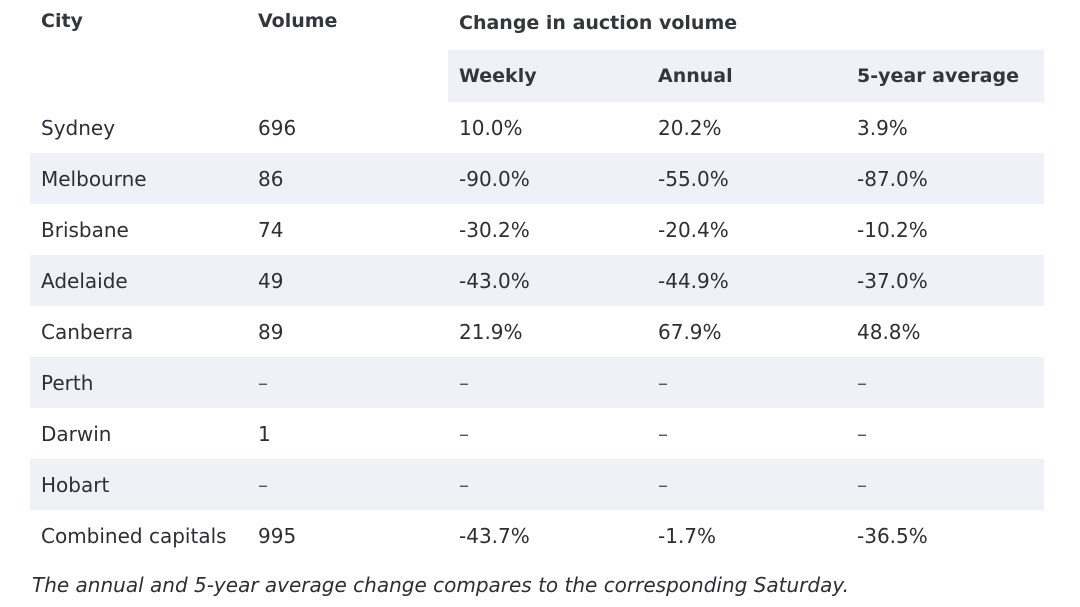 This screenshot has width=1080, height=607. Describe the element at coordinates (746, 76) in the screenshot. I see `subheader-band: Weekly Annual 5-year average` at that location.